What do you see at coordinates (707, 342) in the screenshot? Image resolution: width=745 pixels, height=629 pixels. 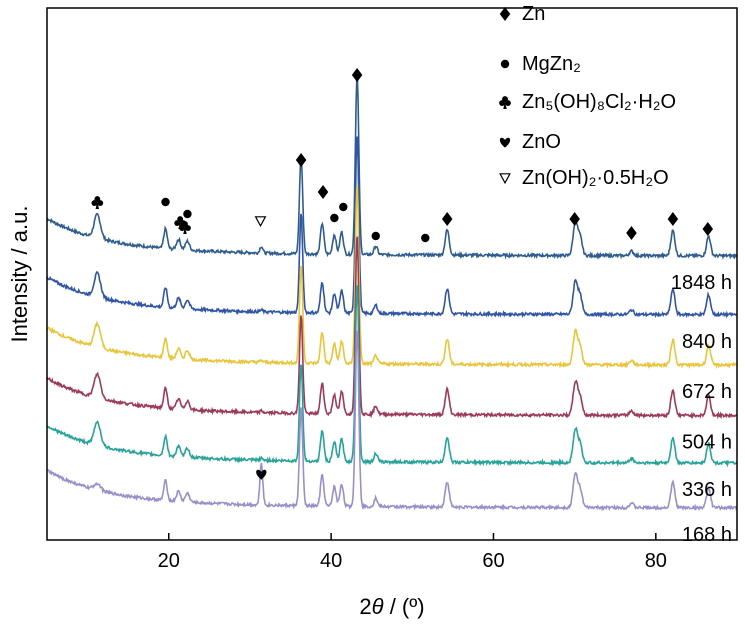 I see `series-label: 840 h` at bounding box center [707, 342].